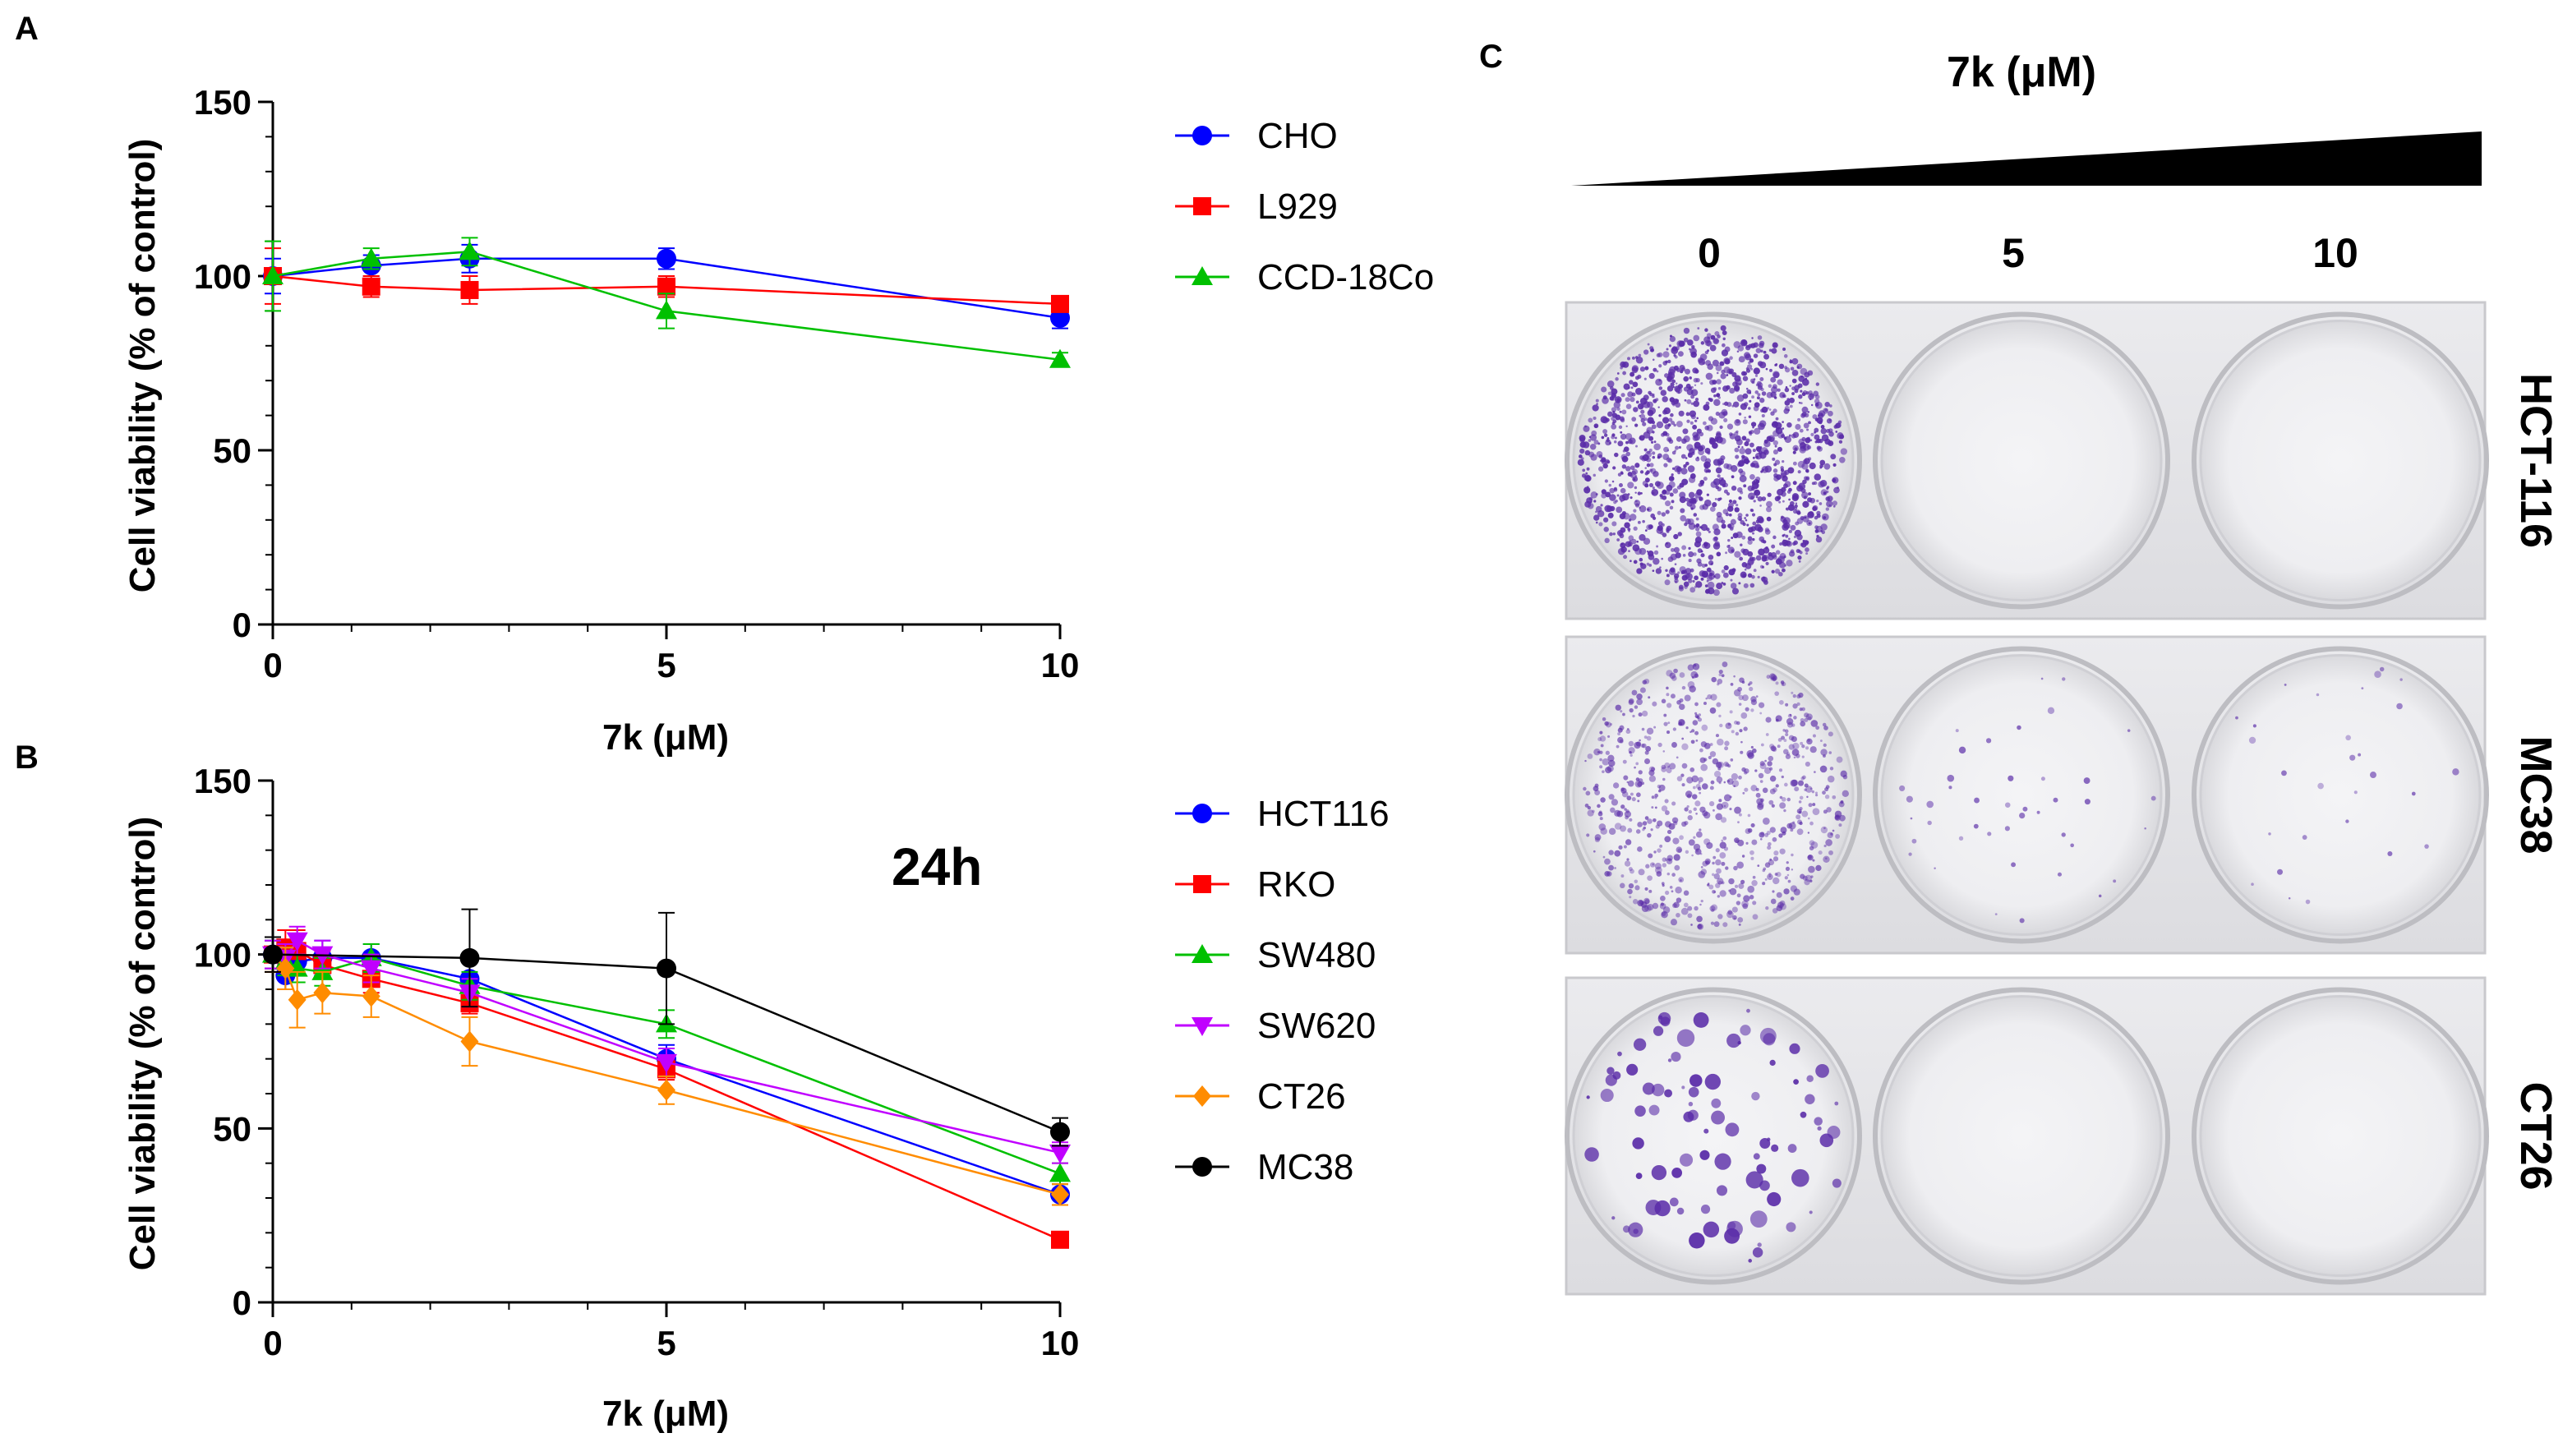 Image resolution: width=2563 pixels, height=1456 pixels. What do you see at coordinates (222, 955) in the screenshot?
I see `chart-b-ytick-label: 100` at bounding box center [222, 955].